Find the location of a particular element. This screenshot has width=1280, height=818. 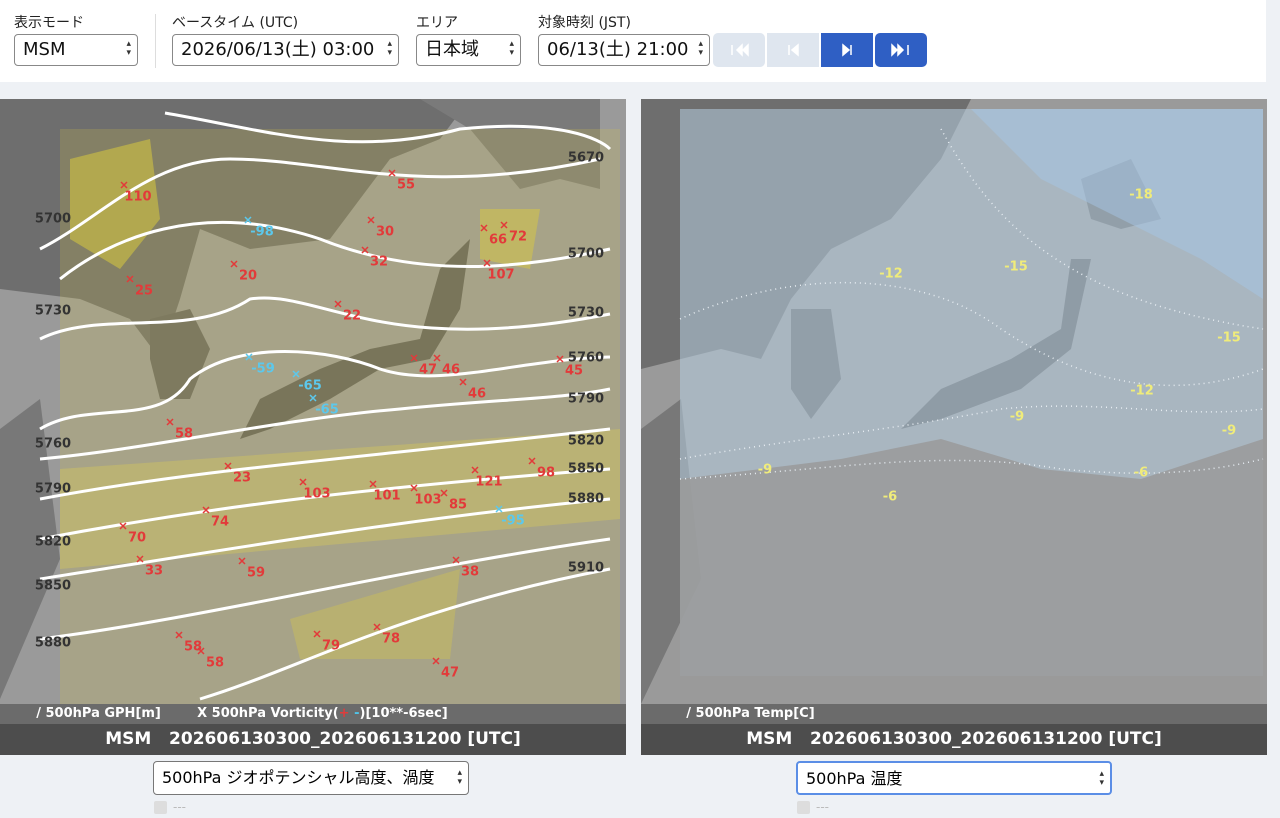

select: 06/13(土) 21:00 is located at coordinates (624, 50).